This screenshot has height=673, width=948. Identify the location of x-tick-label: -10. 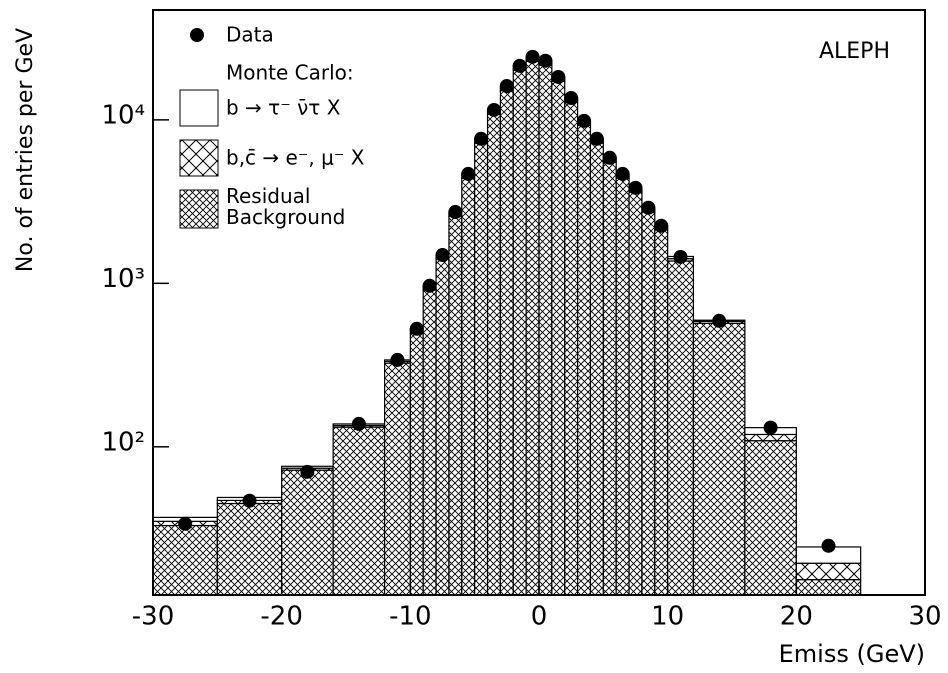
(410, 617).